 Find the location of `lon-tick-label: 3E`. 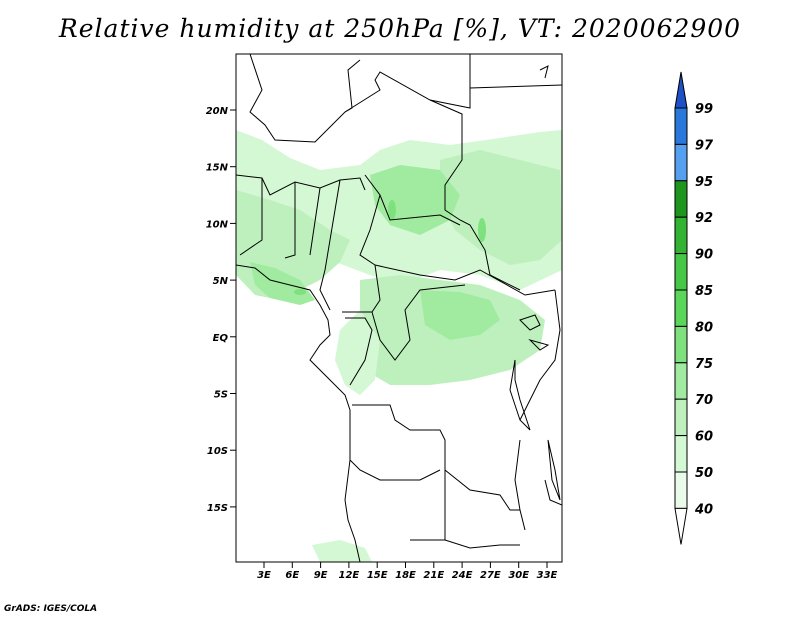

lon-tick-label: 3E is located at coordinates (264, 575).